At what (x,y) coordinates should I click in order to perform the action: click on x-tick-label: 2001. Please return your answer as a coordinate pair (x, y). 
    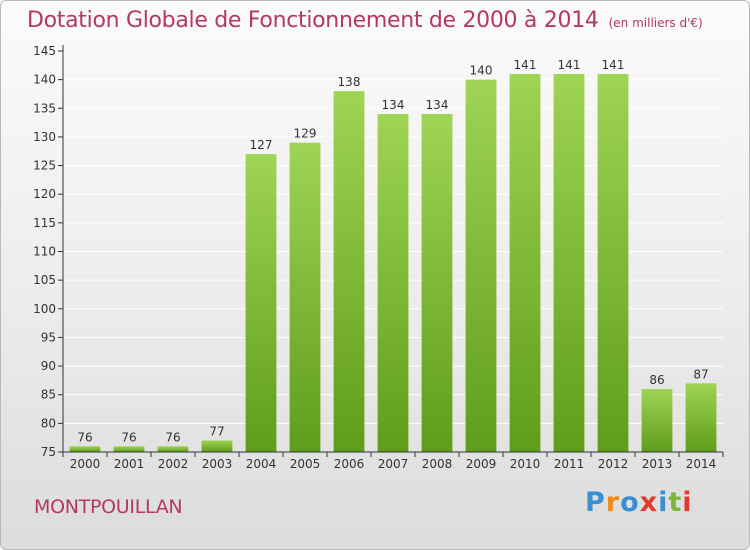
    Looking at the image, I should click on (129, 464).